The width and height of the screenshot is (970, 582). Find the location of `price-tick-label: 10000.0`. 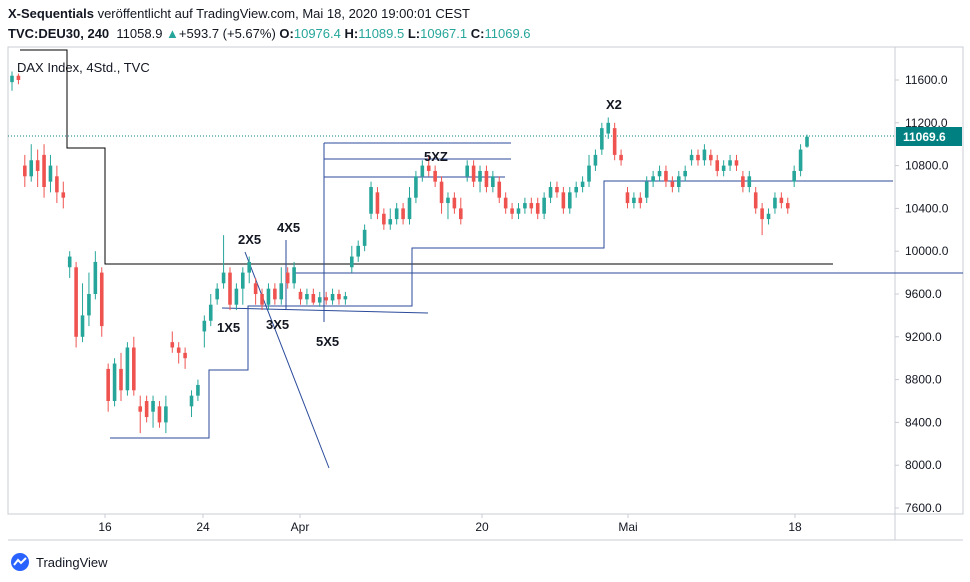

price-tick-label: 10000.0 is located at coordinates (927, 251).